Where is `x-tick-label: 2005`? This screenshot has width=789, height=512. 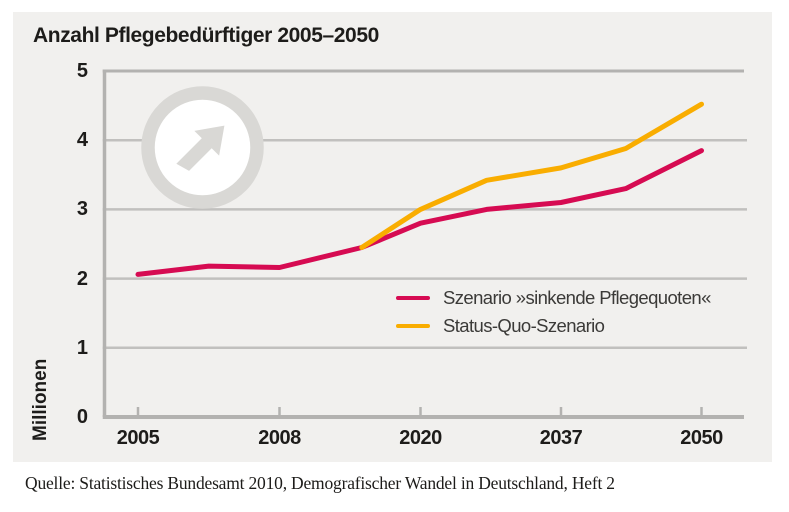 x-tick-label: 2005 is located at coordinates (138, 438).